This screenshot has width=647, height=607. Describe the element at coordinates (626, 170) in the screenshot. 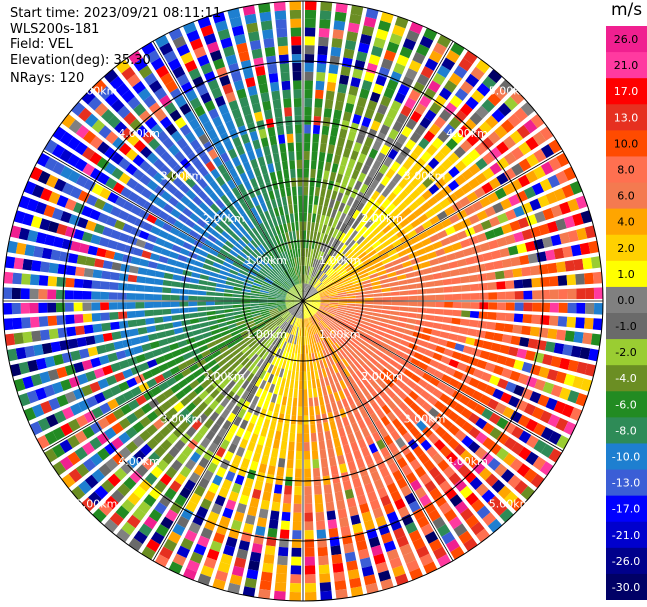

I see `colorbar-tick-label: 8.0` at that location.